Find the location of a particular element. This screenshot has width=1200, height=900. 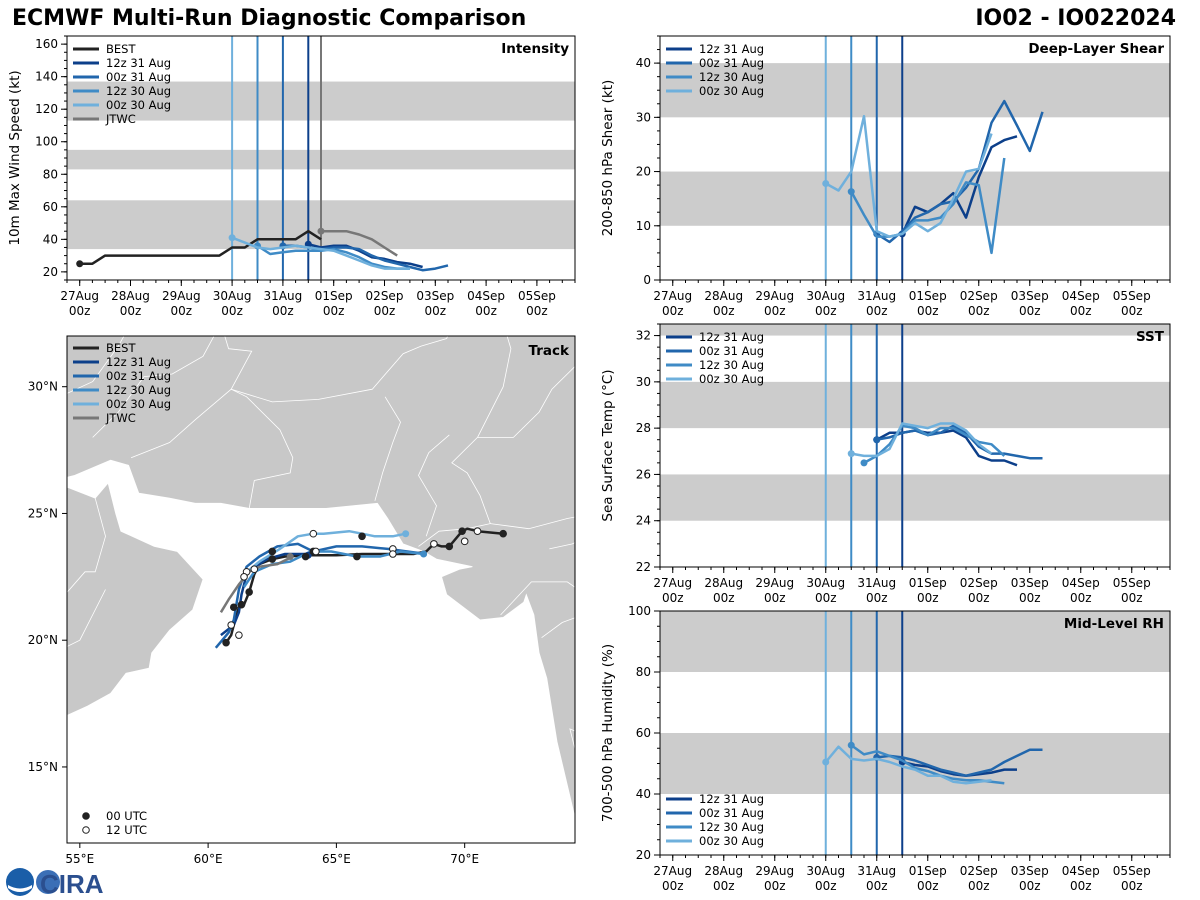

legend-marker-12utc is located at coordinates (86, 830).